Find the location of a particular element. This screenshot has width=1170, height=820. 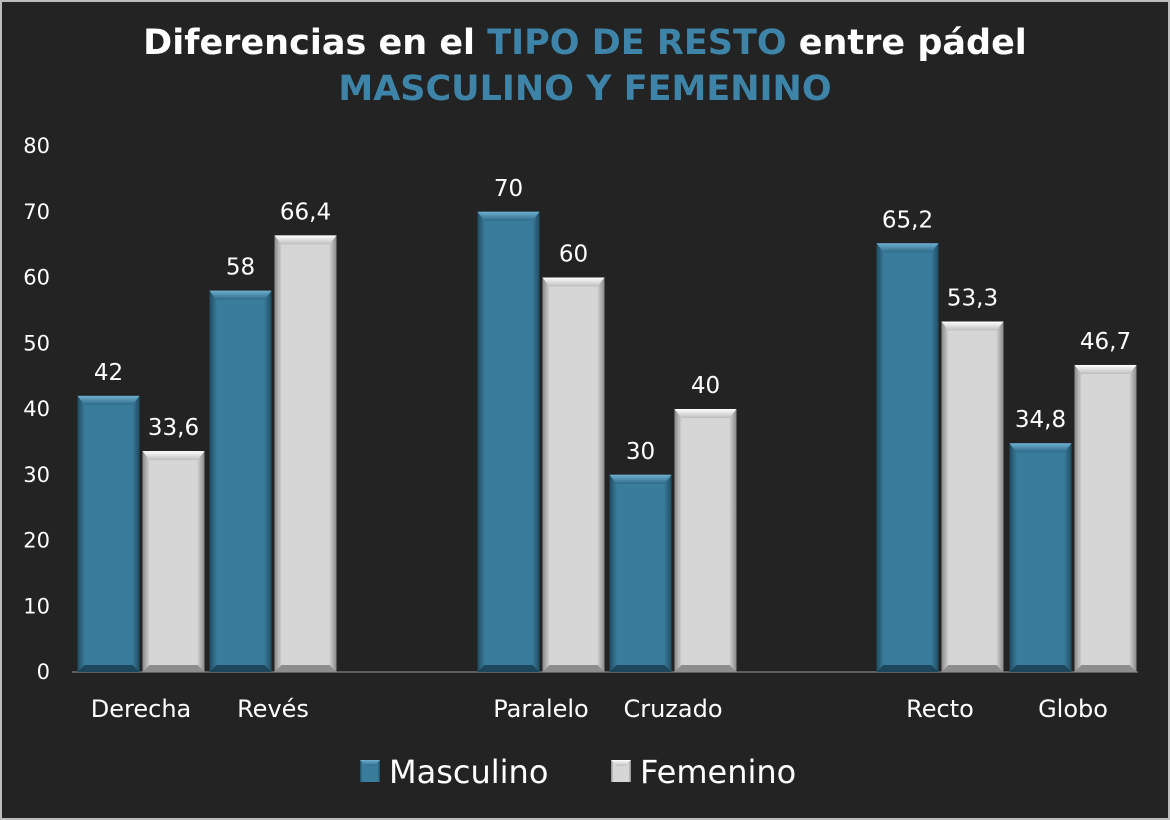

bar-femenino-derecha is located at coordinates (173, 561).